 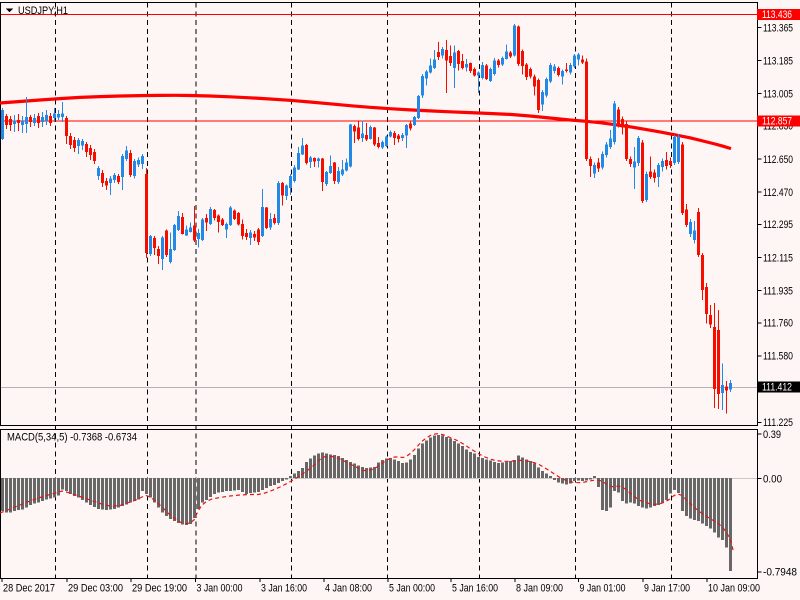 I want to click on svg-text: 10 Jan 09:00, so click(x=734, y=589).